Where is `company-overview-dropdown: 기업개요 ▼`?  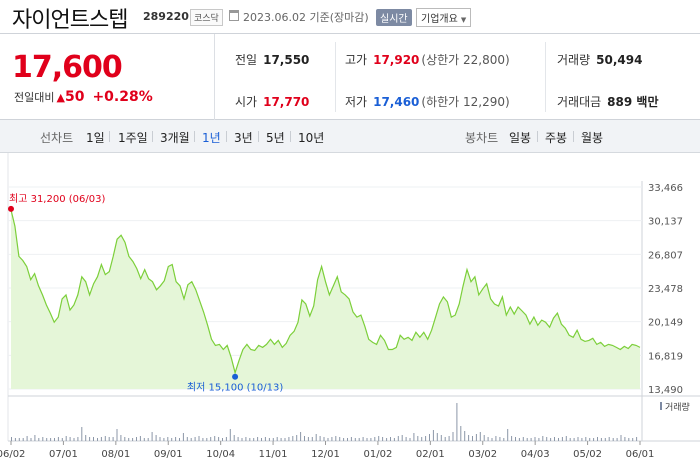 company-overview-dropdown: 기업개요 ▼ is located at coordinates (444, 17).